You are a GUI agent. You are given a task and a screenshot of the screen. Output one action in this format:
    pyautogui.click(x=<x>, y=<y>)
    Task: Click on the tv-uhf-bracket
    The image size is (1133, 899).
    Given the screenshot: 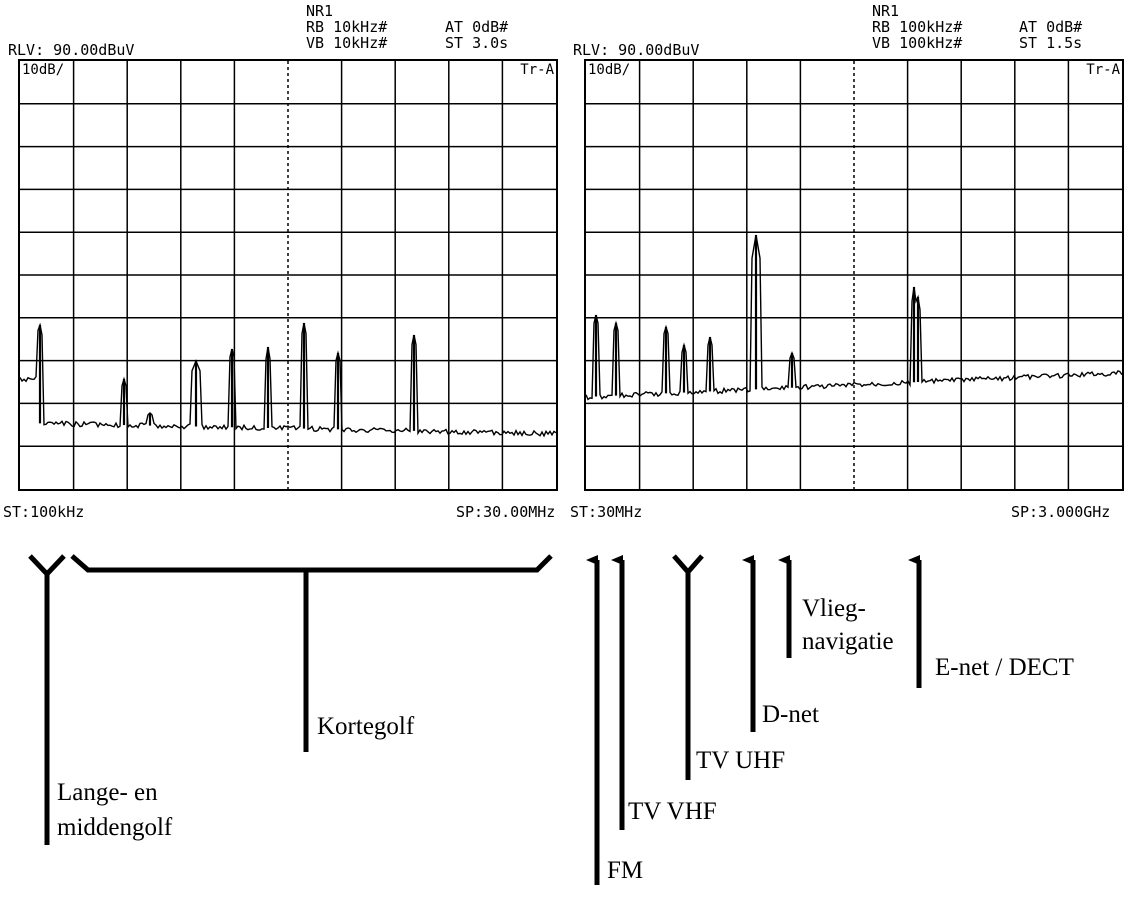 What is the action you would take?
    pyautogui.click(x=688, y=565)
    